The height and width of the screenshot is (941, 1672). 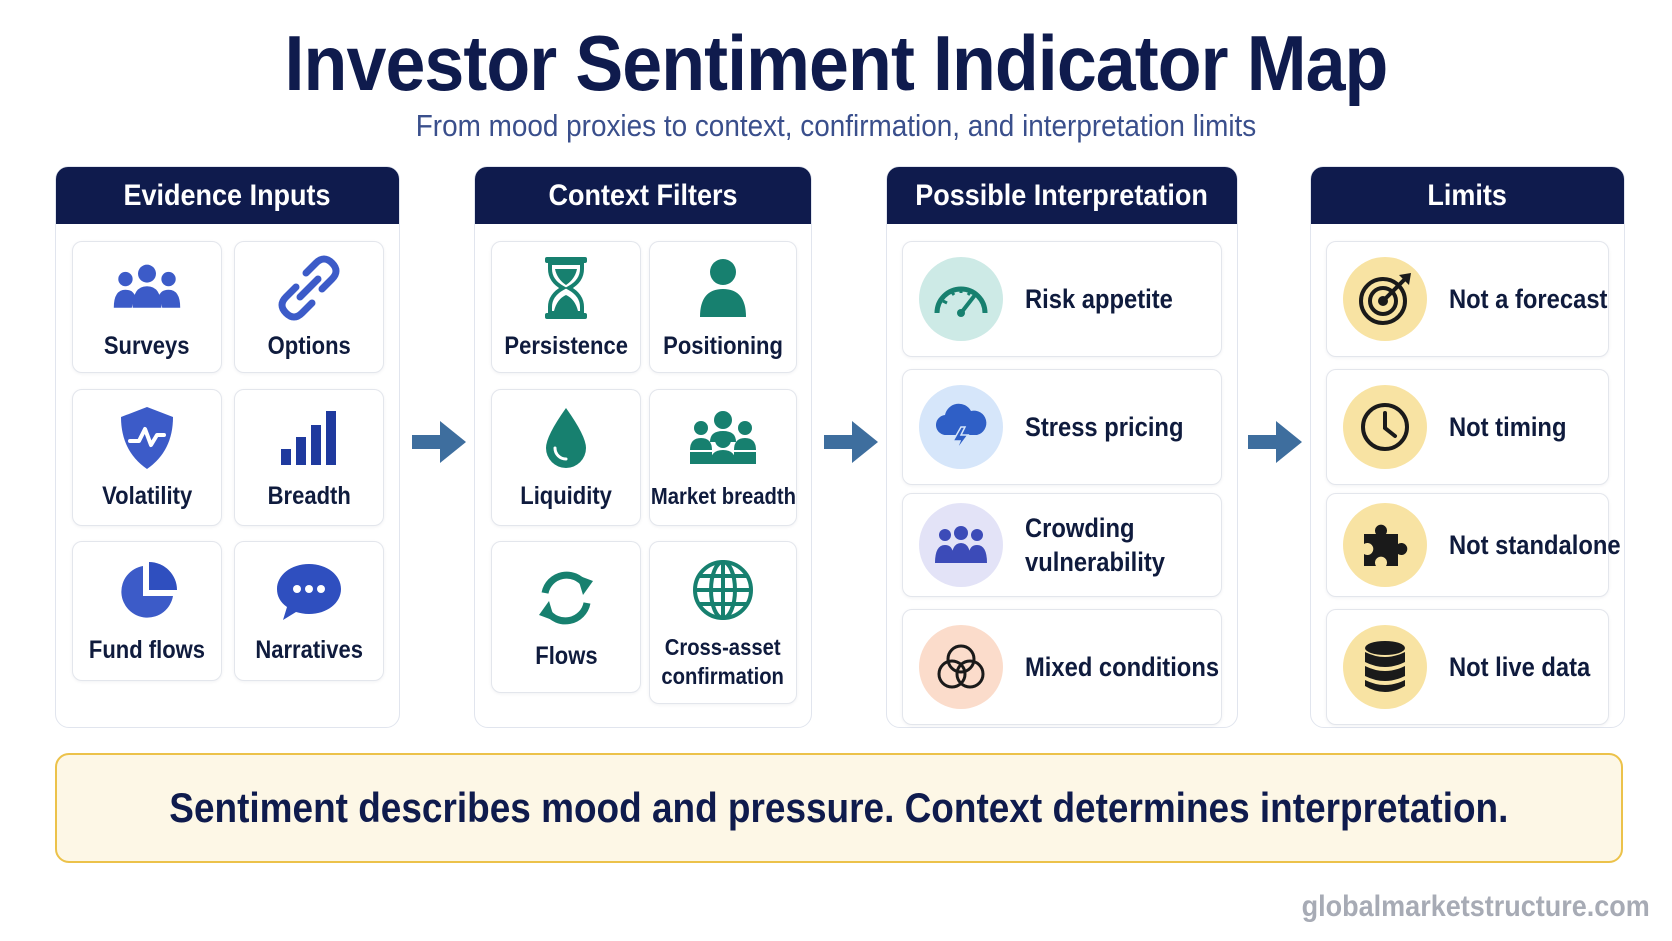 I want to click on crowd-icon, so click(x=961, y=545).